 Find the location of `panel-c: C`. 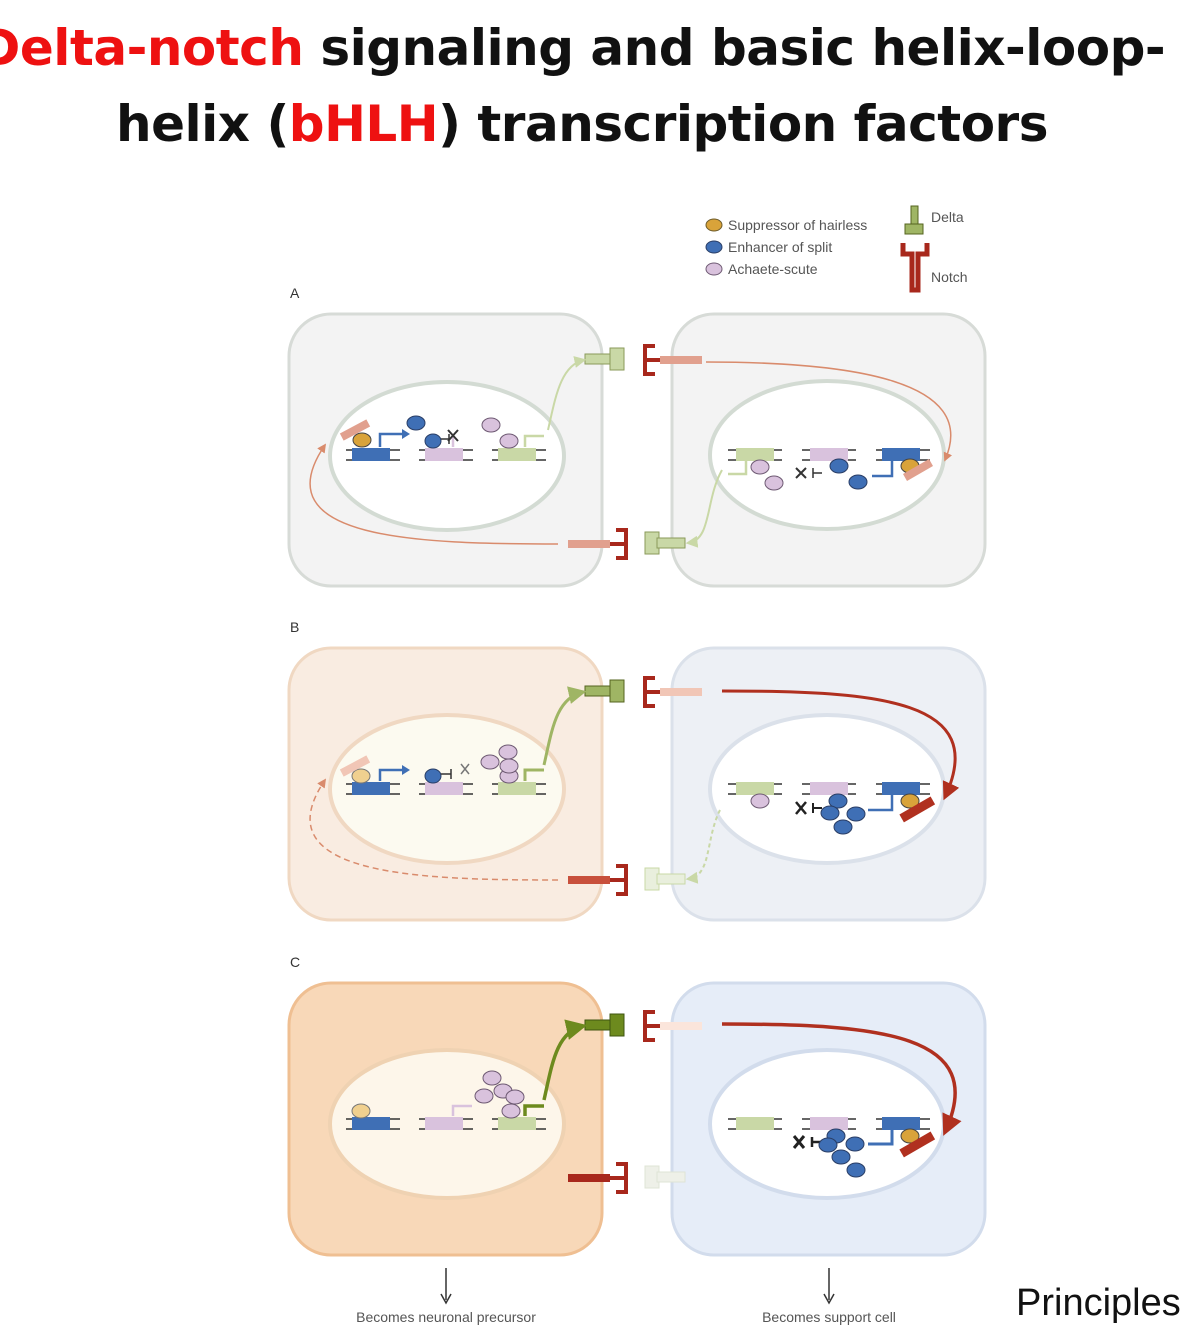

panel-c: C is located at coordinates (637, 1105).